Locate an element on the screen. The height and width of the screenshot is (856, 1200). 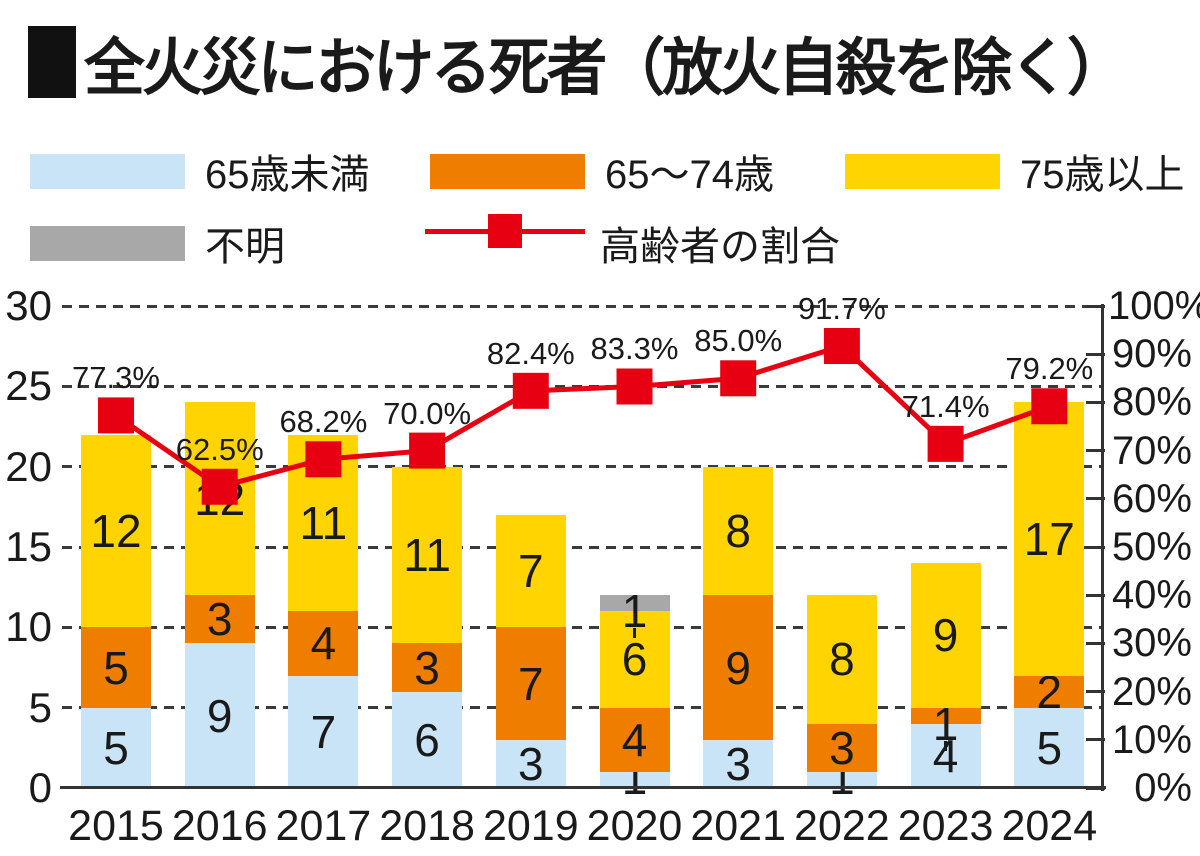
bar-value-label-75歳以上-2015: 12 is located at coordinates (116, 530).